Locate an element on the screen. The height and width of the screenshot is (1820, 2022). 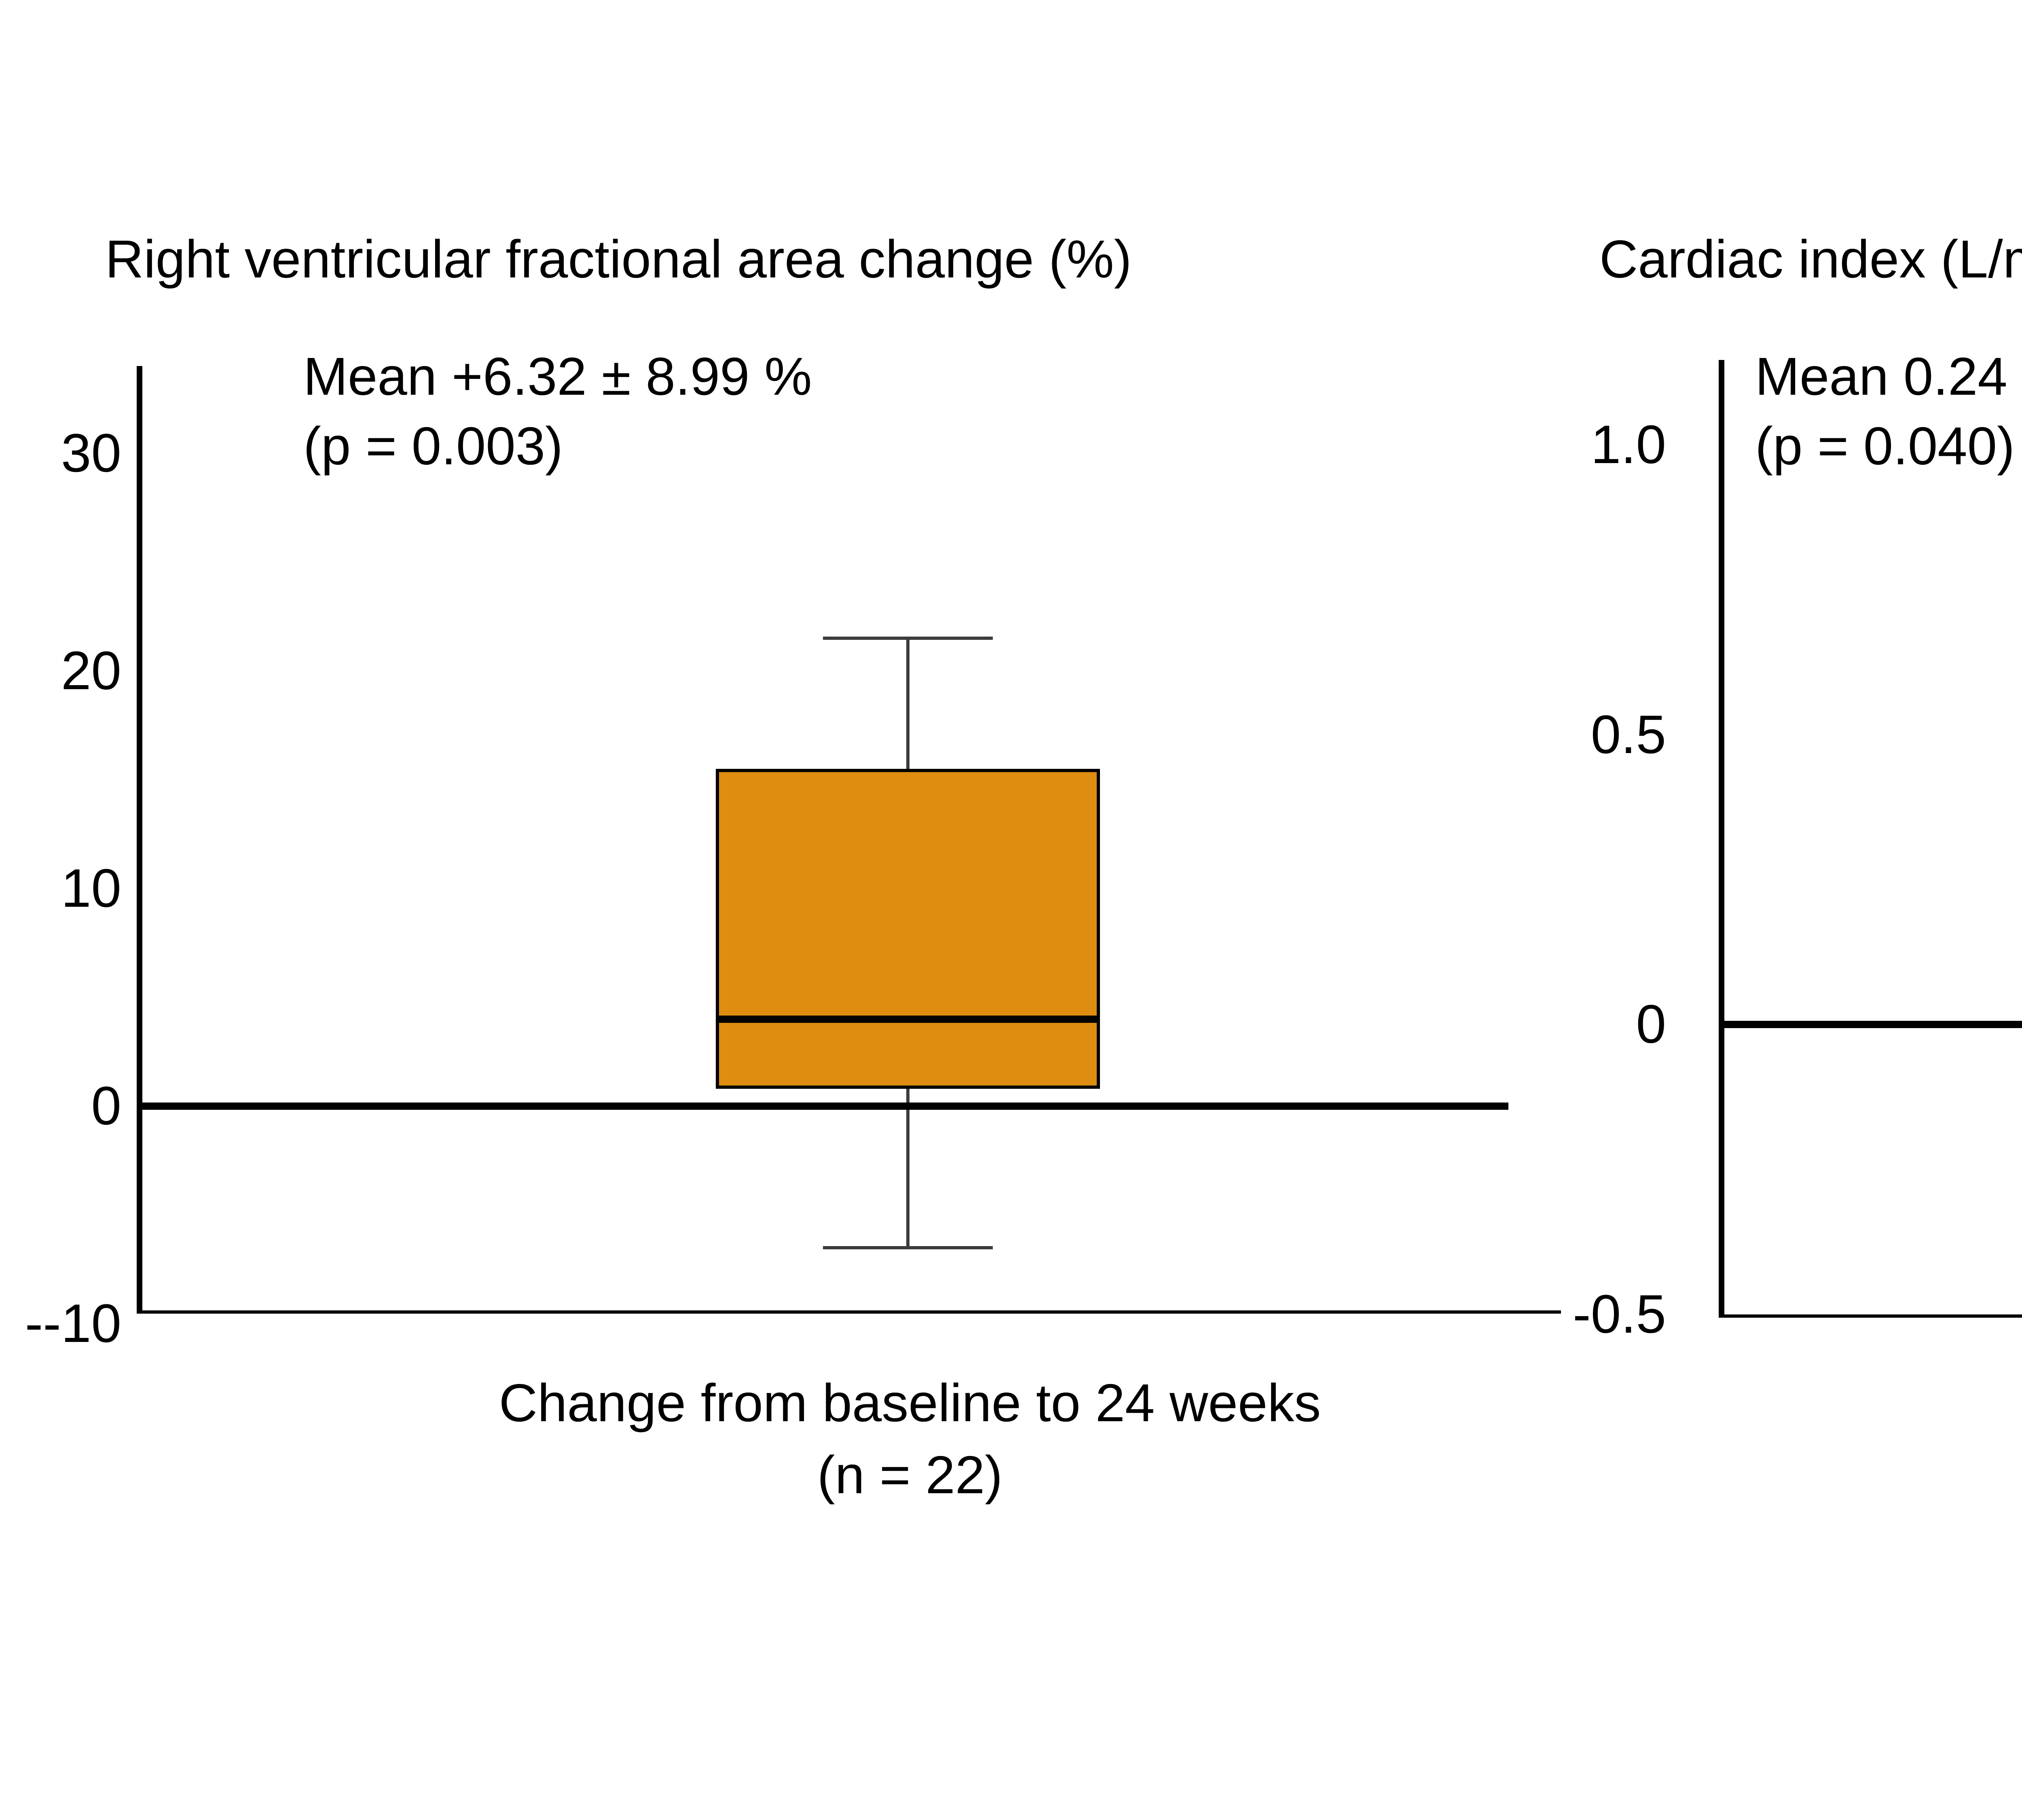
median-line is located at coordinates (908, 1019).